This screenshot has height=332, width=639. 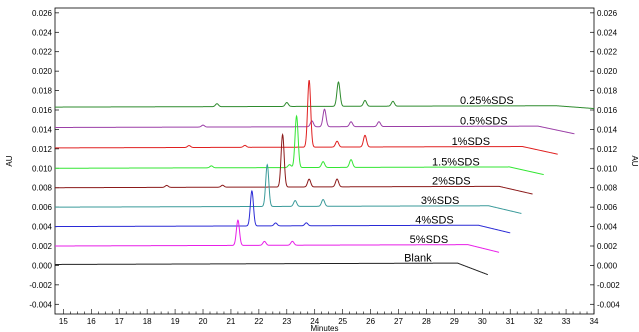 What do you see at coordinates (63, 321) in the screenshot?
I see `x-tick-label: 15` at bounding box center [63, 321].